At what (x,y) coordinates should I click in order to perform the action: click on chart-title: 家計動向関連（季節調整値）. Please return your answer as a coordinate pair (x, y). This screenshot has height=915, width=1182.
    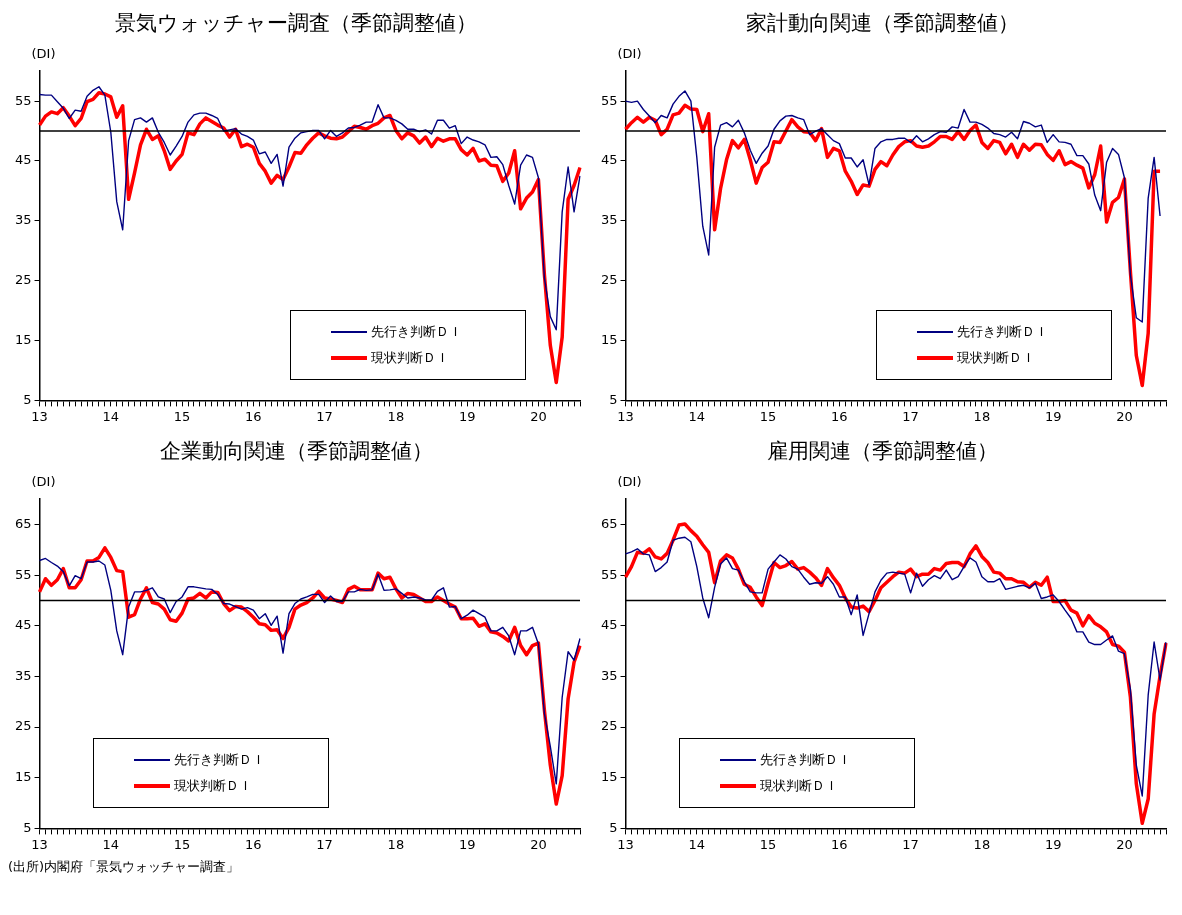
    Looking at the image, I should click on (882, 23).